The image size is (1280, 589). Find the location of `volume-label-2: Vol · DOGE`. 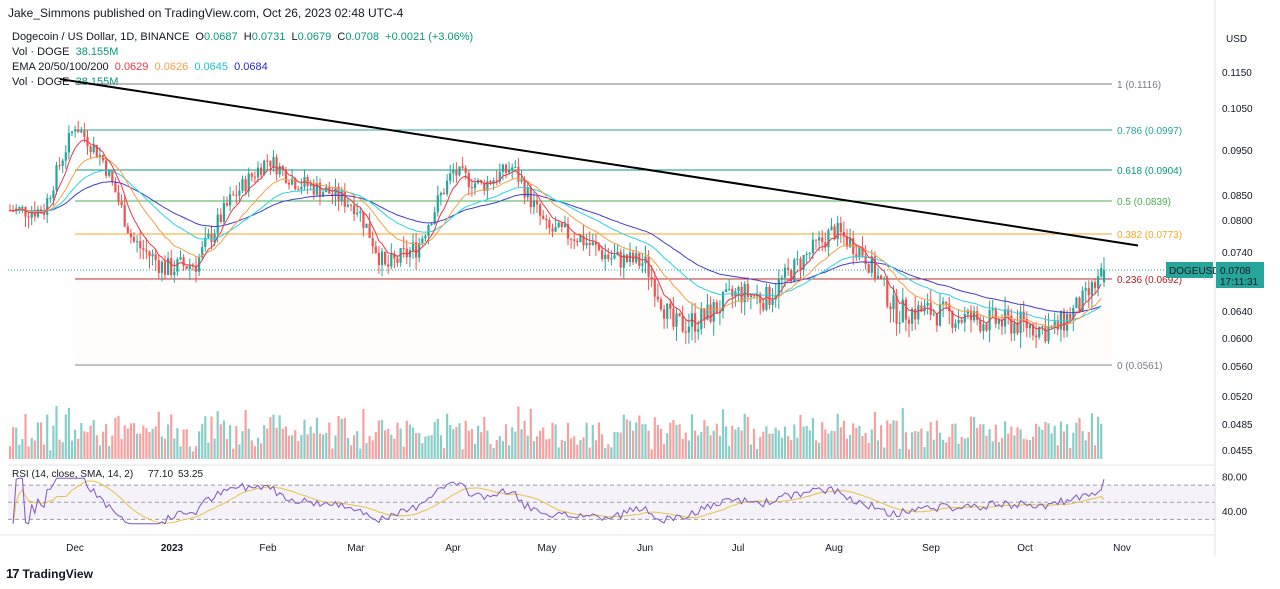

volume-label-2: Vol · DOGE is located at coordinates (41, 82).